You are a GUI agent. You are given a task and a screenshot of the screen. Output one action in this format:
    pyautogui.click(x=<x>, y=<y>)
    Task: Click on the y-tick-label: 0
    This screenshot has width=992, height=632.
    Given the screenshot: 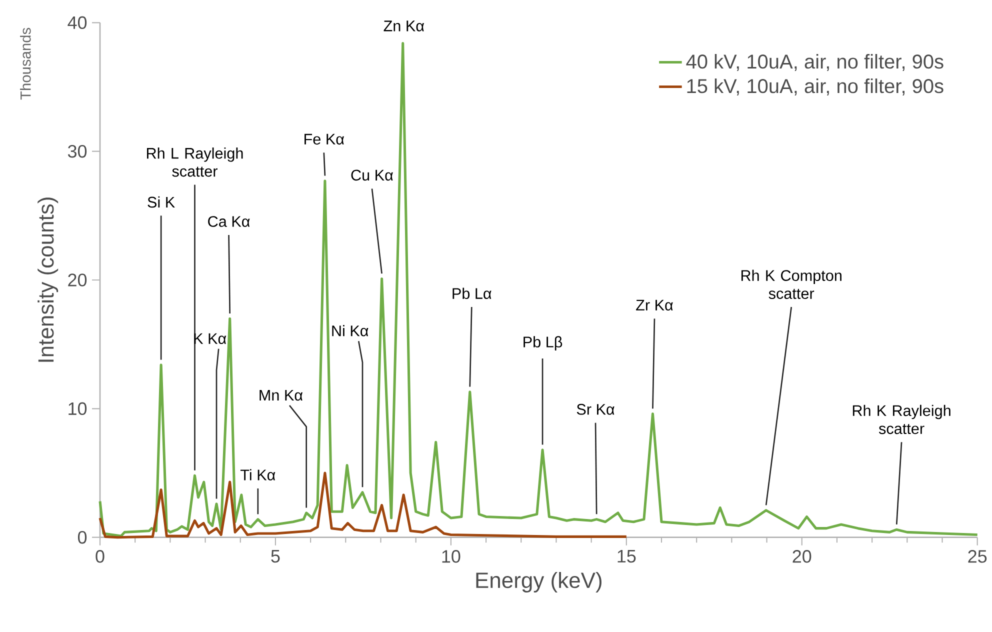 What is the action you would take?
    pyautogui.click(x=82, y=537)
    